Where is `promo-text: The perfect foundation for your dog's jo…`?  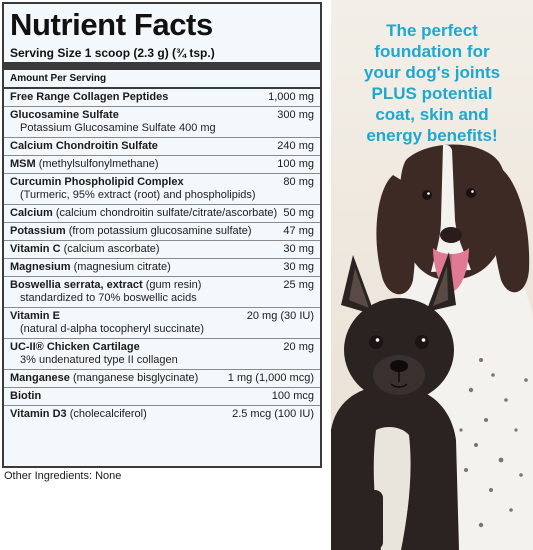 promo-text: The perfect foundation for your dog's jo… is located at coordinates (432, 83).